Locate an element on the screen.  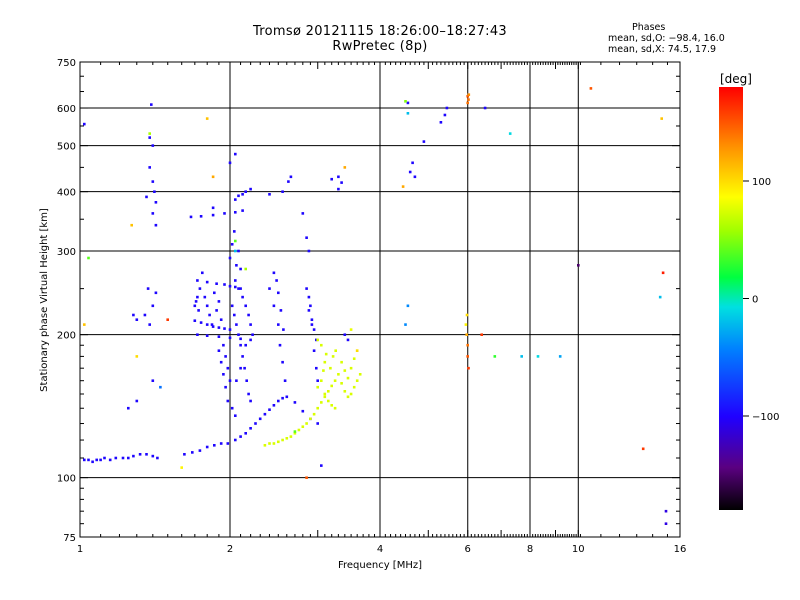
y-tick-label: 500 is located at coordinates (66, 147).